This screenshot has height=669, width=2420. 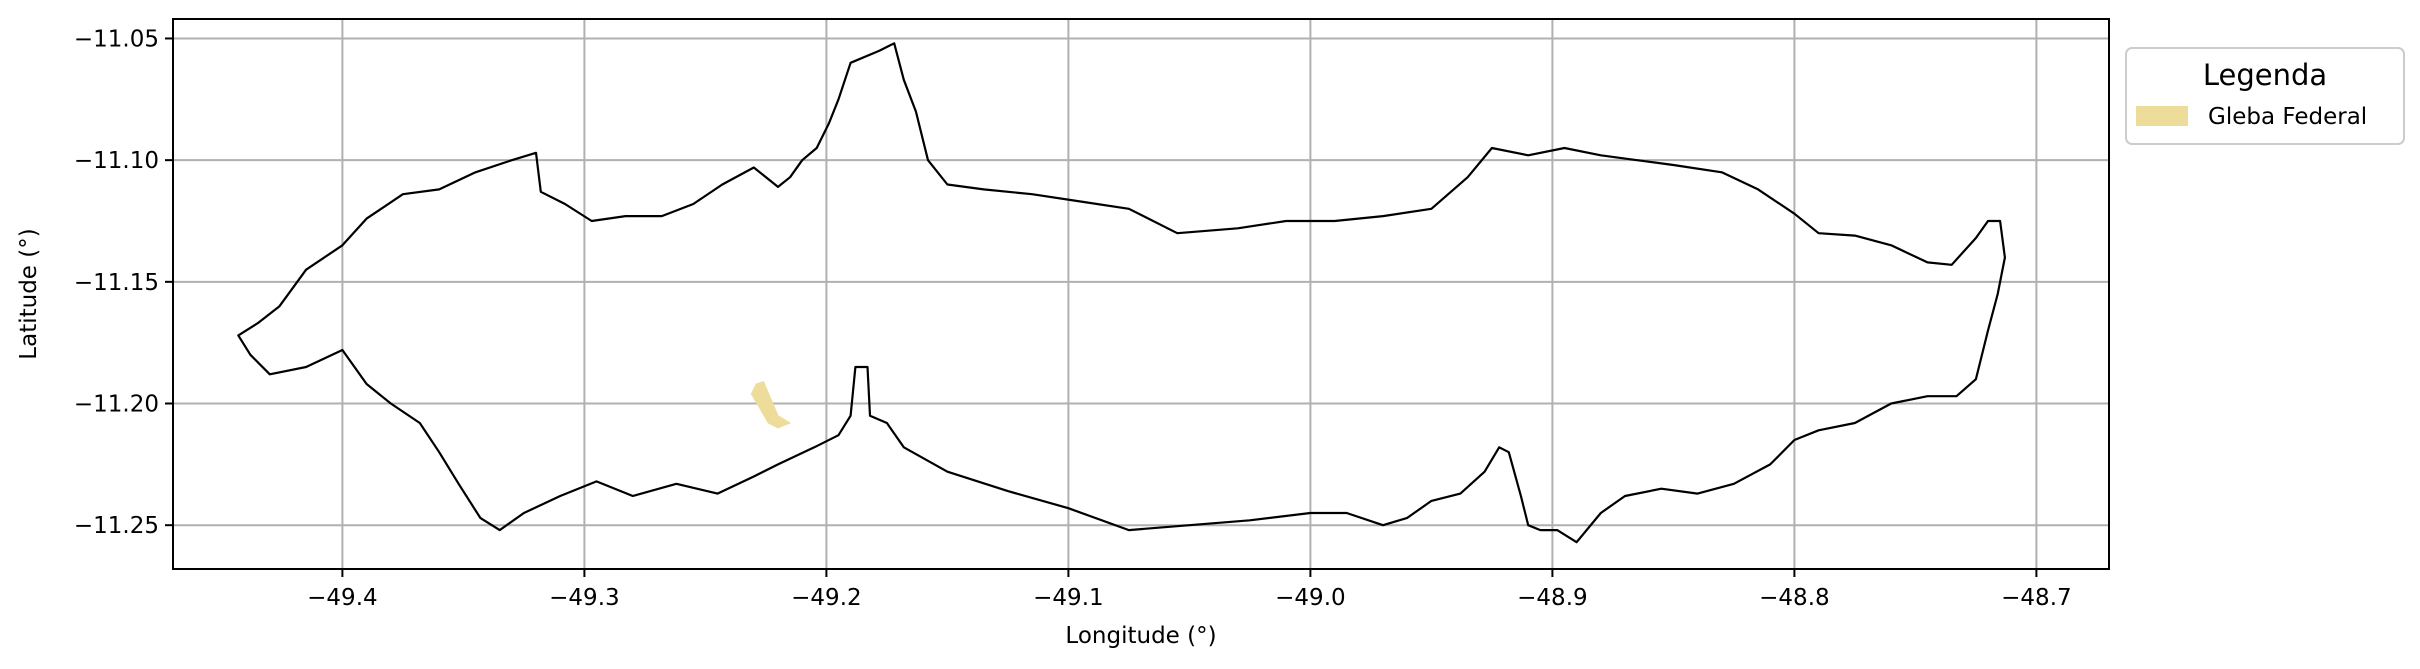 What do you see at coordinates (1794, 598) in the screenshot?
I see `x-tick-label: −48.8` at bounding box center [1794, 598].